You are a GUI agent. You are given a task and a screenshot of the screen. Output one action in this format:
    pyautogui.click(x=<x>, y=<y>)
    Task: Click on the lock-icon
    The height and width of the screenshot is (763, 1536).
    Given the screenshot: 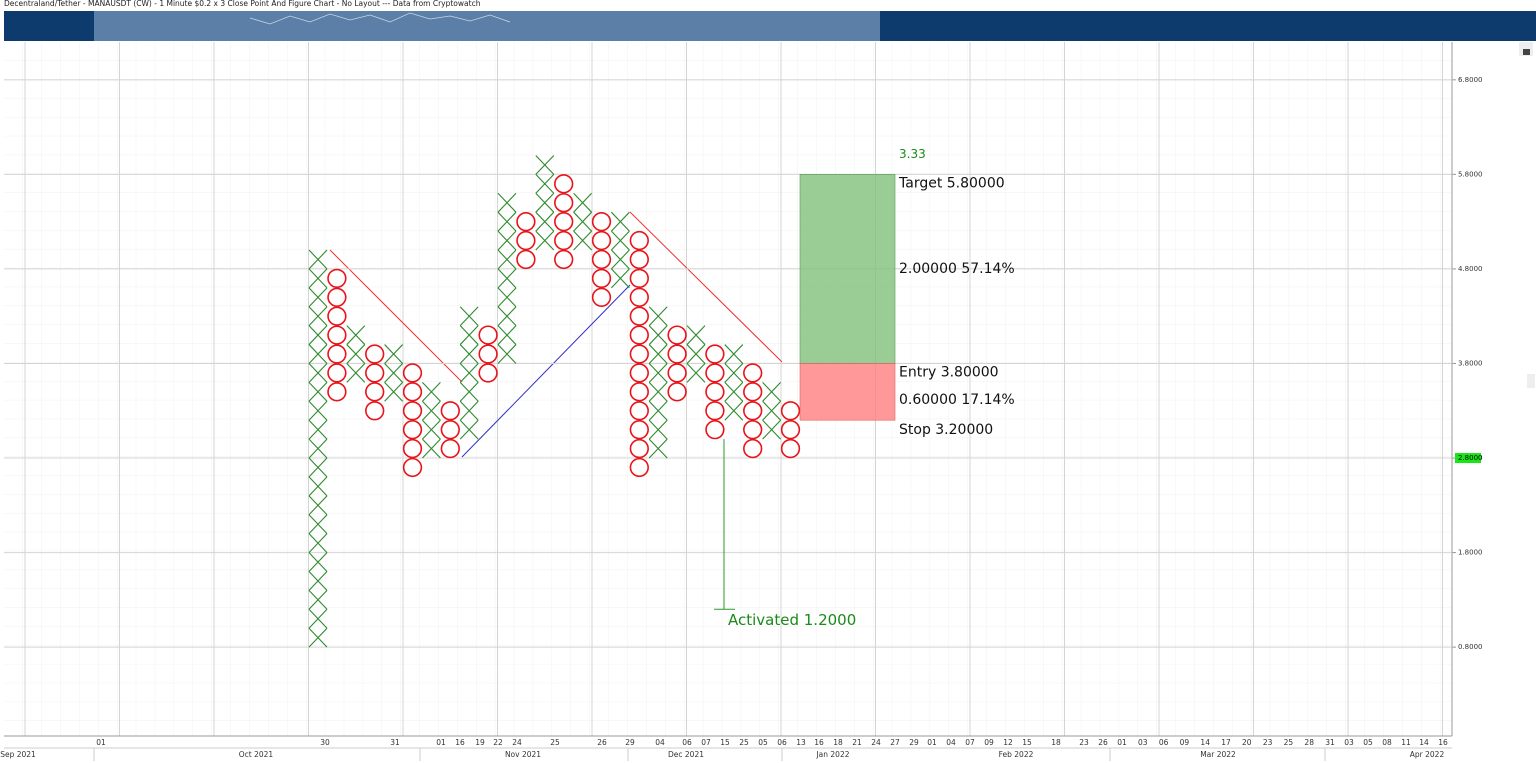 What is the action you would take?
    pyautogui.click(x=1526, y=52)
    